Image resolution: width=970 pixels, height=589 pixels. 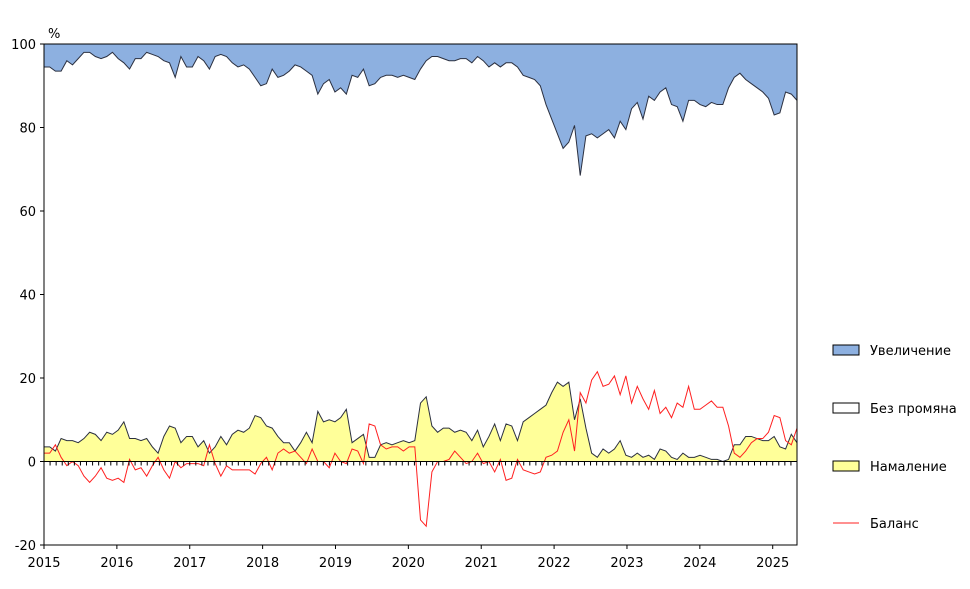 What do you see at coordinates (23, 45) in the screenshot?
I see `y-tick-label: 100` at bounding box center [23, 45].